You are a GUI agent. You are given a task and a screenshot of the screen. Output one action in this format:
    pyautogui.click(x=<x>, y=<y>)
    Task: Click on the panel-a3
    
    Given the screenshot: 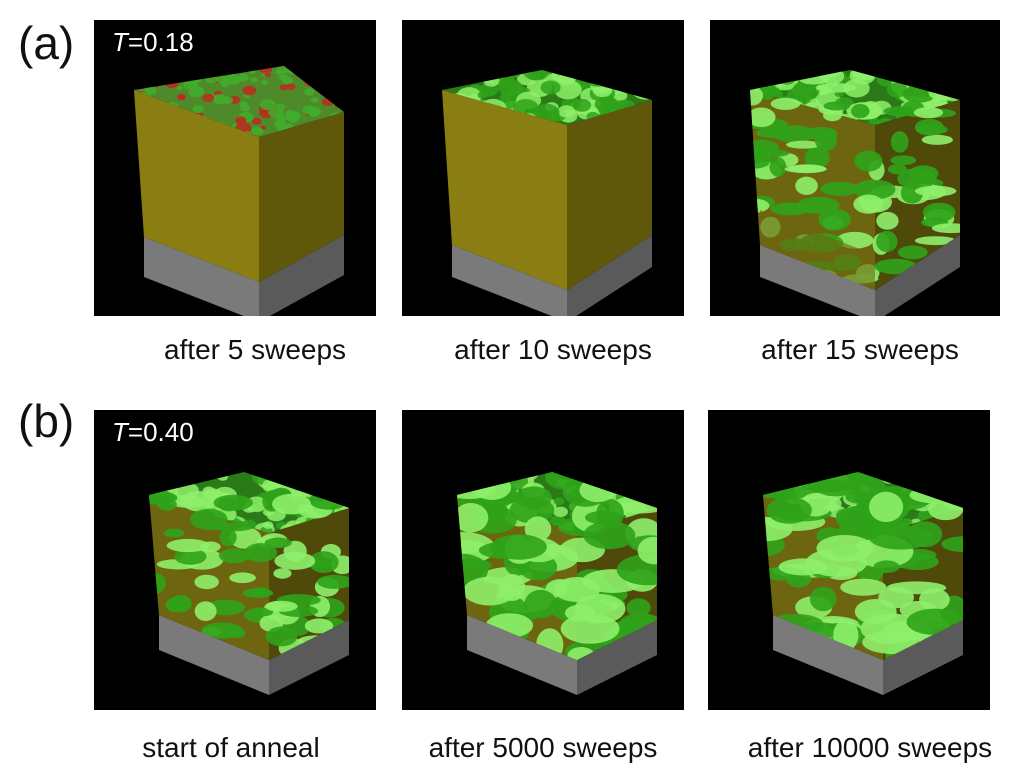 What is the action you would take?
    pyautogui.click(x=855, y=168)
    